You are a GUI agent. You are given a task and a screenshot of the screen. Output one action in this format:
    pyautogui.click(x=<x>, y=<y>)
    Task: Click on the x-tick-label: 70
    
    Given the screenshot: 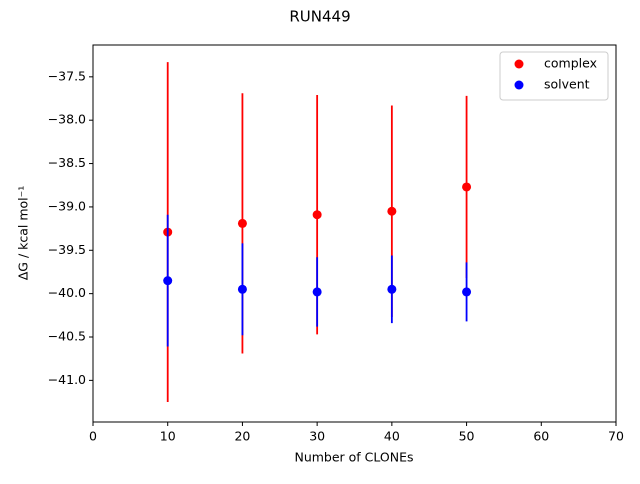 What is the action you would take?
    pyautogui.click(x=616, y=436)
    